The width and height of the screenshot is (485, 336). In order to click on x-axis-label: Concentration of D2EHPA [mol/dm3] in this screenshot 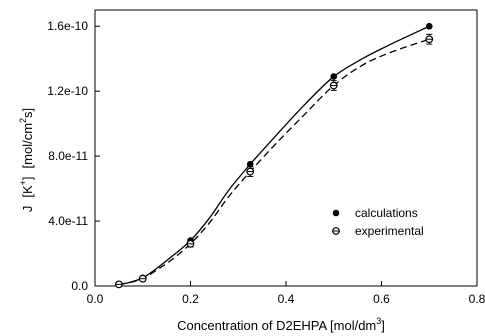, I will do `click(281, 324)`.